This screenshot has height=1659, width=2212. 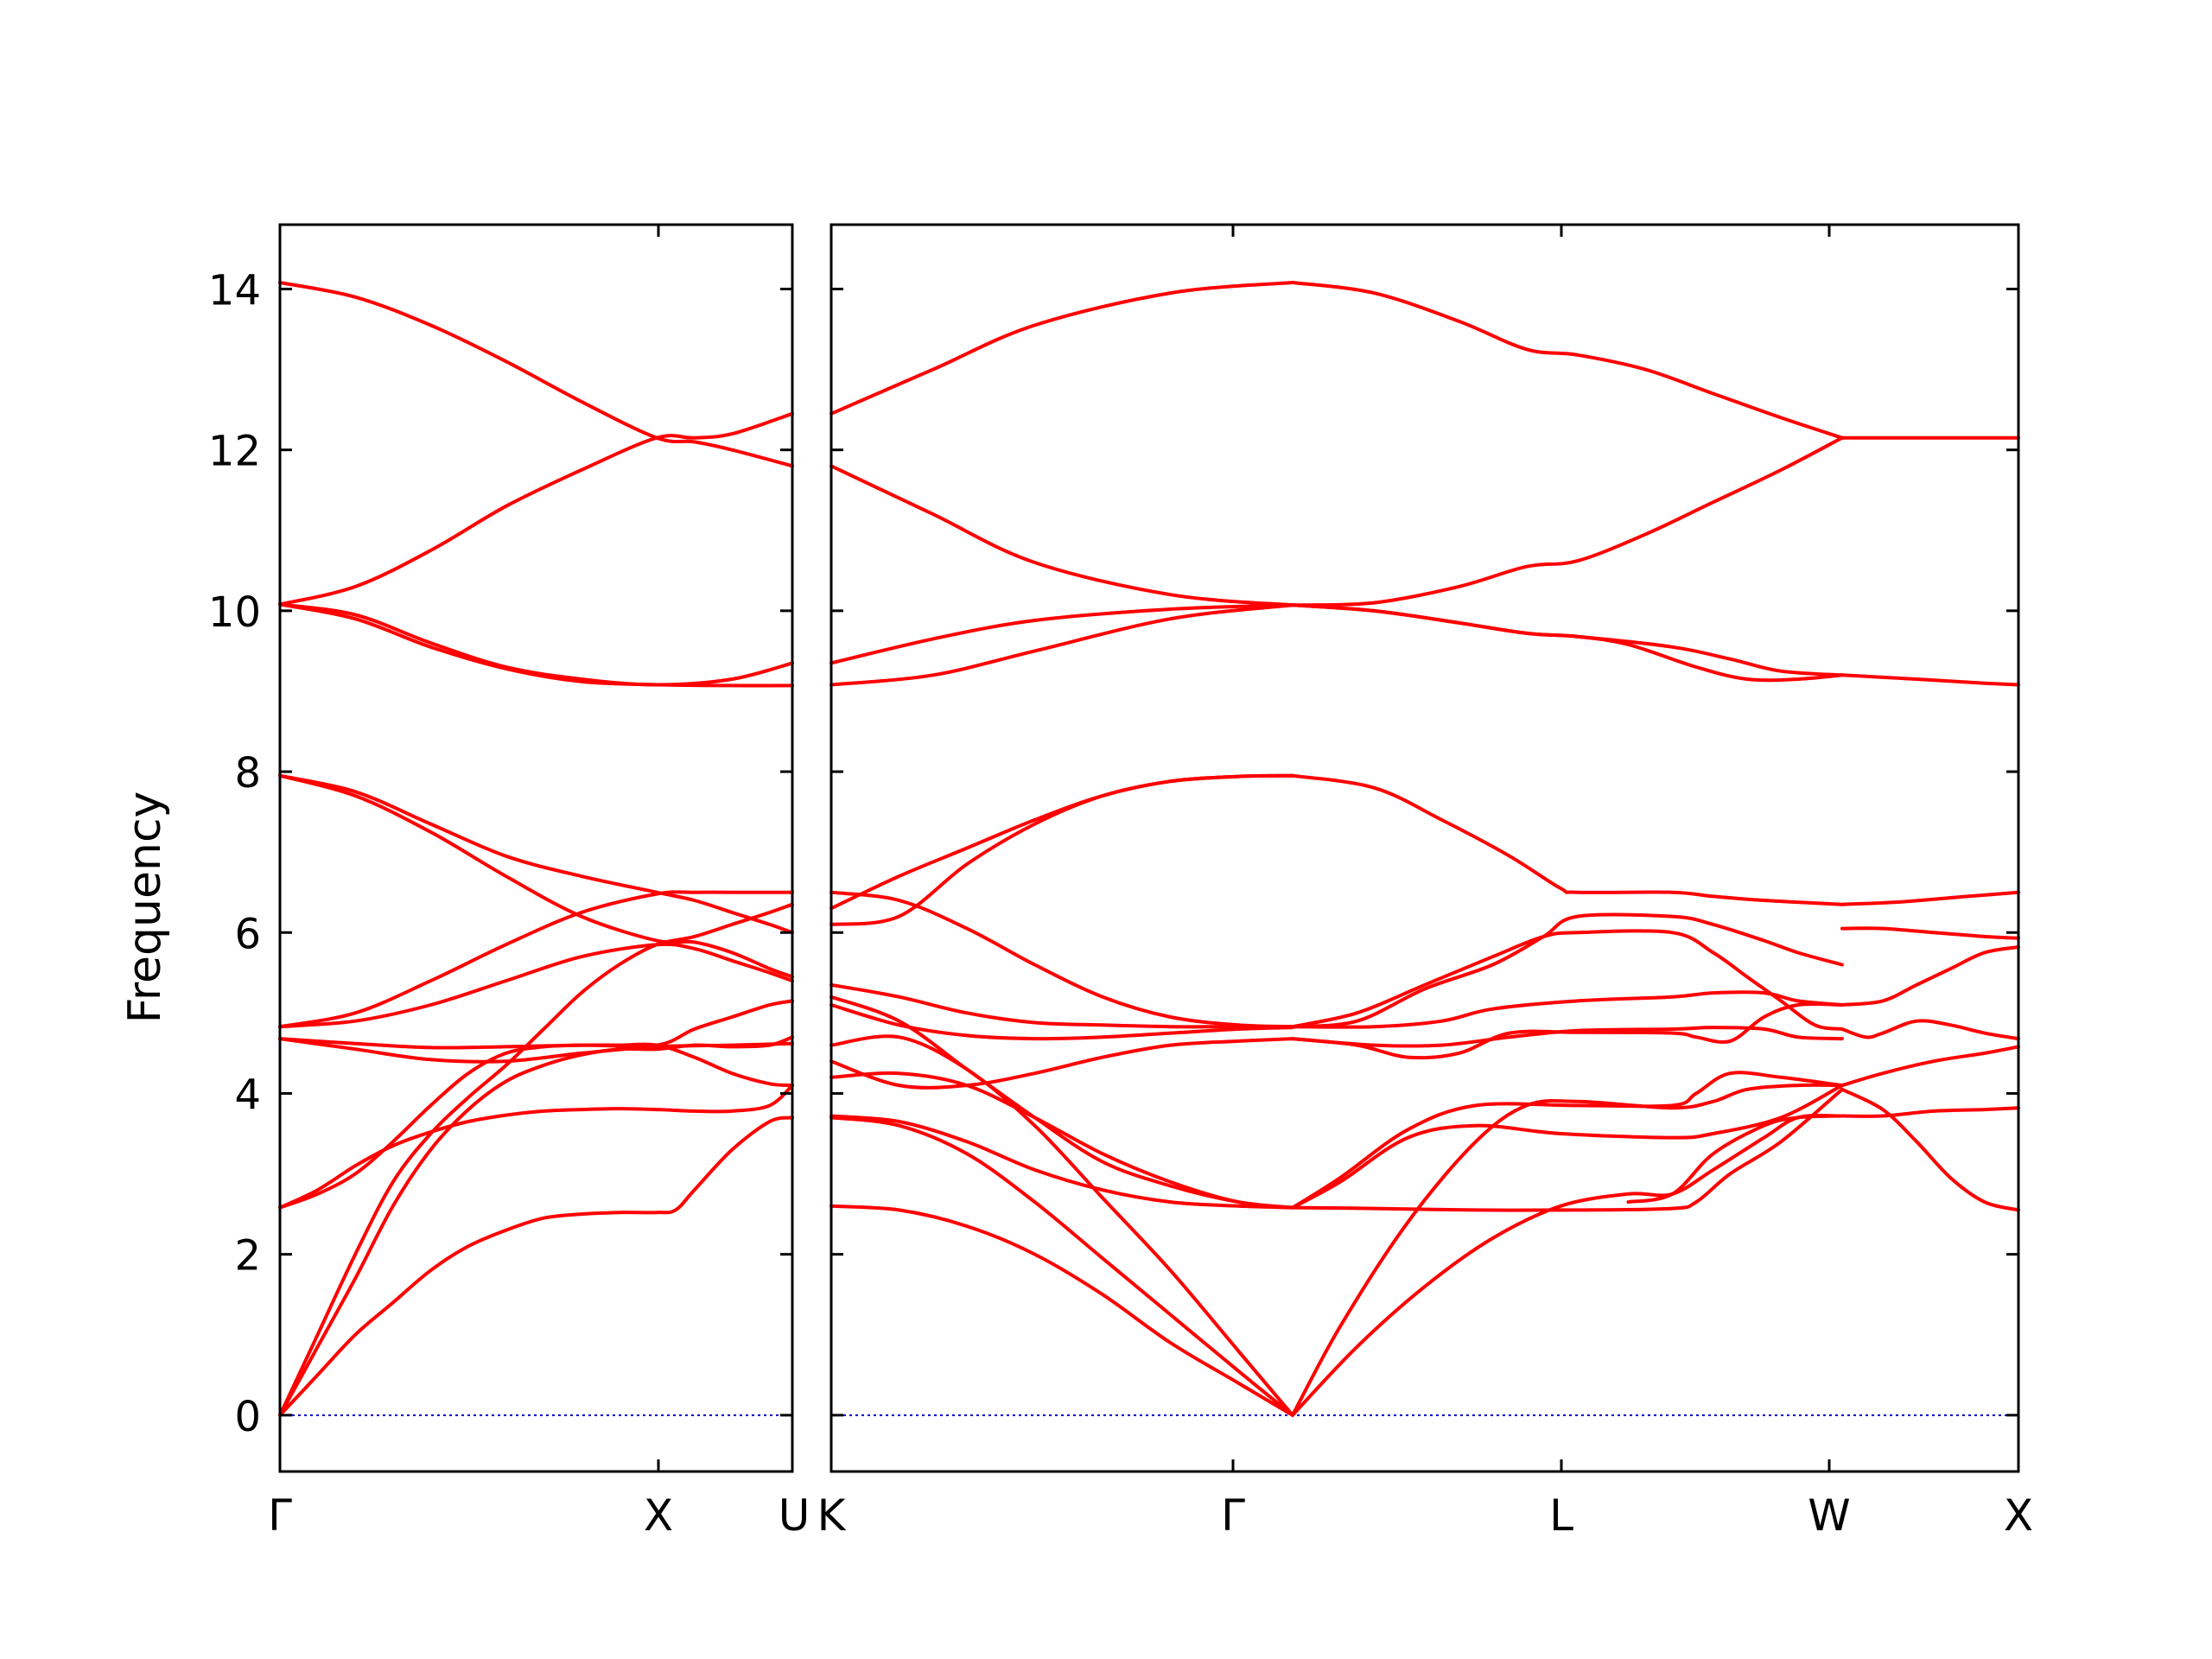 I want to click on y-tick-label-8: 8, so click(x=247, y=773).